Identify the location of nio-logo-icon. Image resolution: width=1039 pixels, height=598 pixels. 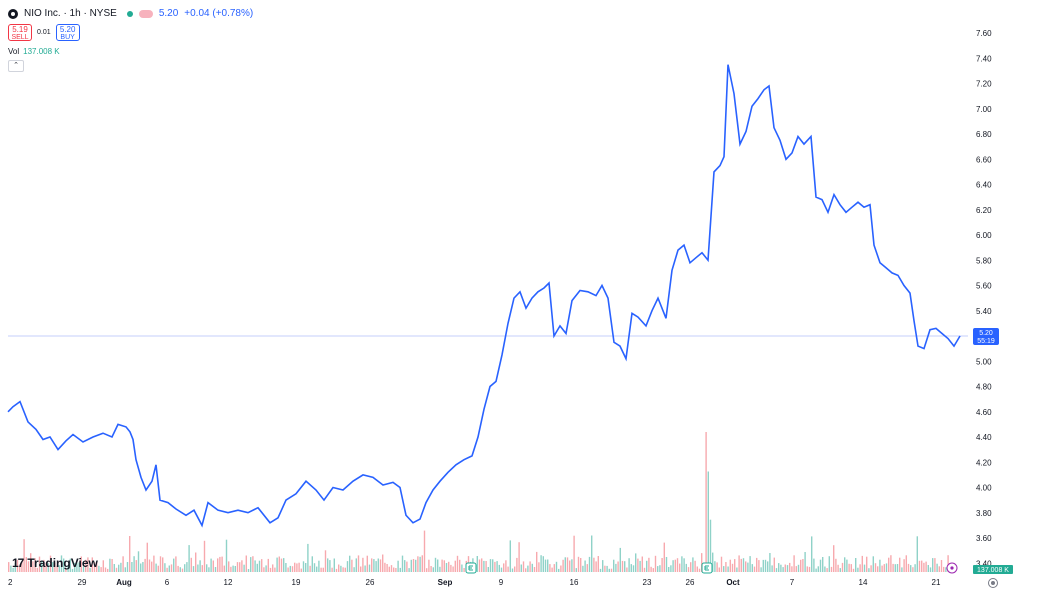
(13, 13).